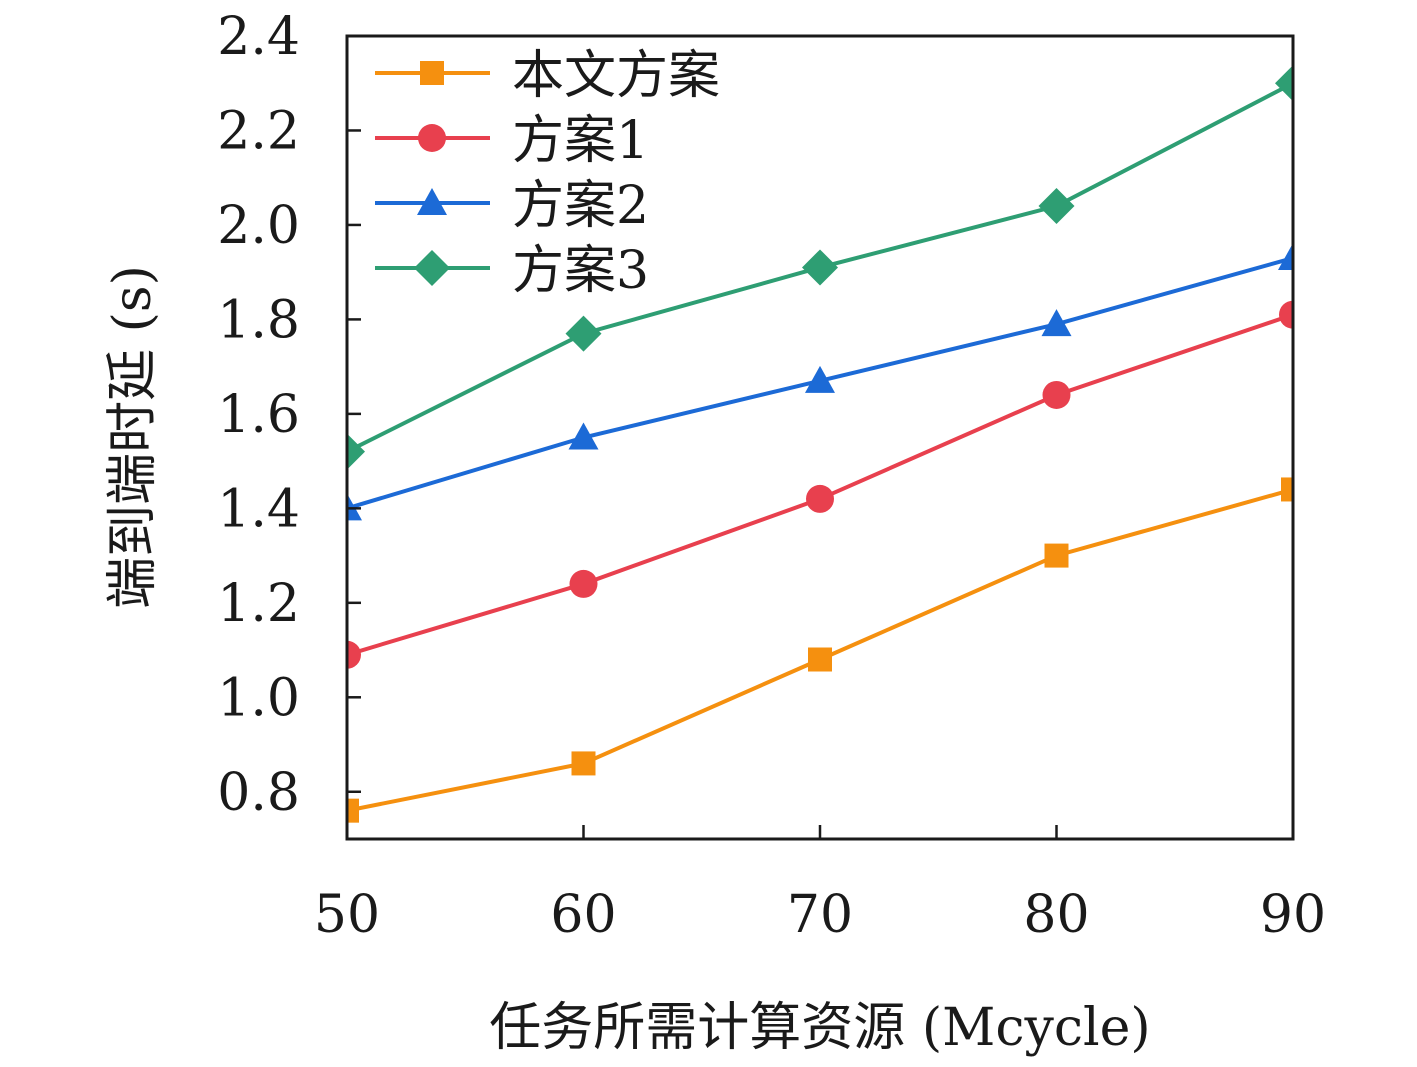 The image size is (1417, 1067). Describe the element at coordinates (583, 915) in the screenshot. I see `x-tick-label: 60` at that location.